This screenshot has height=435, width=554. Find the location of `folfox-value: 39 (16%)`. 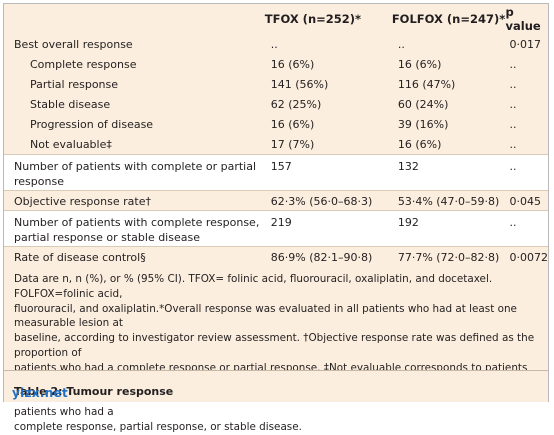

folfox-value: 39 (16%) is located at coordinates (423, 124).